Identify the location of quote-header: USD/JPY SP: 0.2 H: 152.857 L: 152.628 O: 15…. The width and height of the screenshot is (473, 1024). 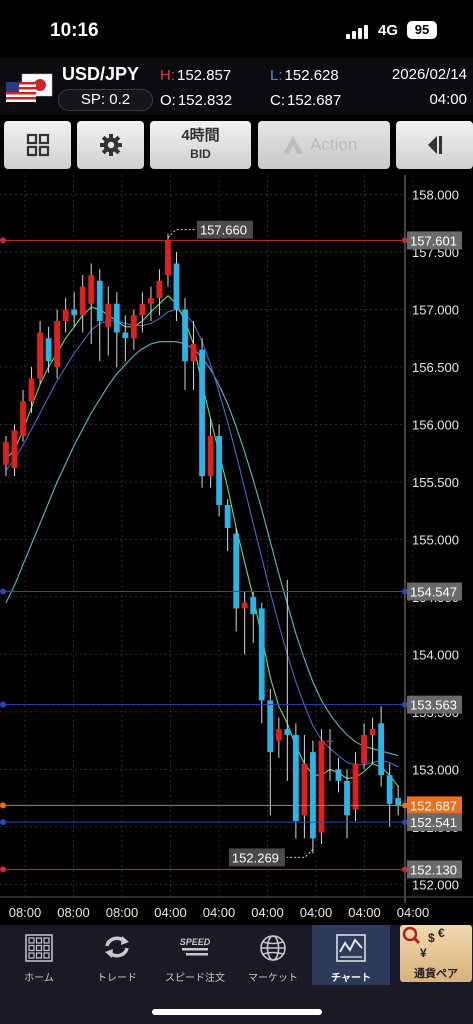
(236, 86).